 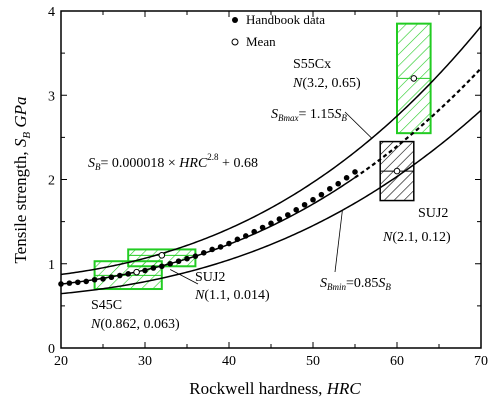 What do you see at coordinates (22, 179) in the screenshot?
I see `y-axis-title: Tensile strength, SB GPa` at bounding box center [22, 179].